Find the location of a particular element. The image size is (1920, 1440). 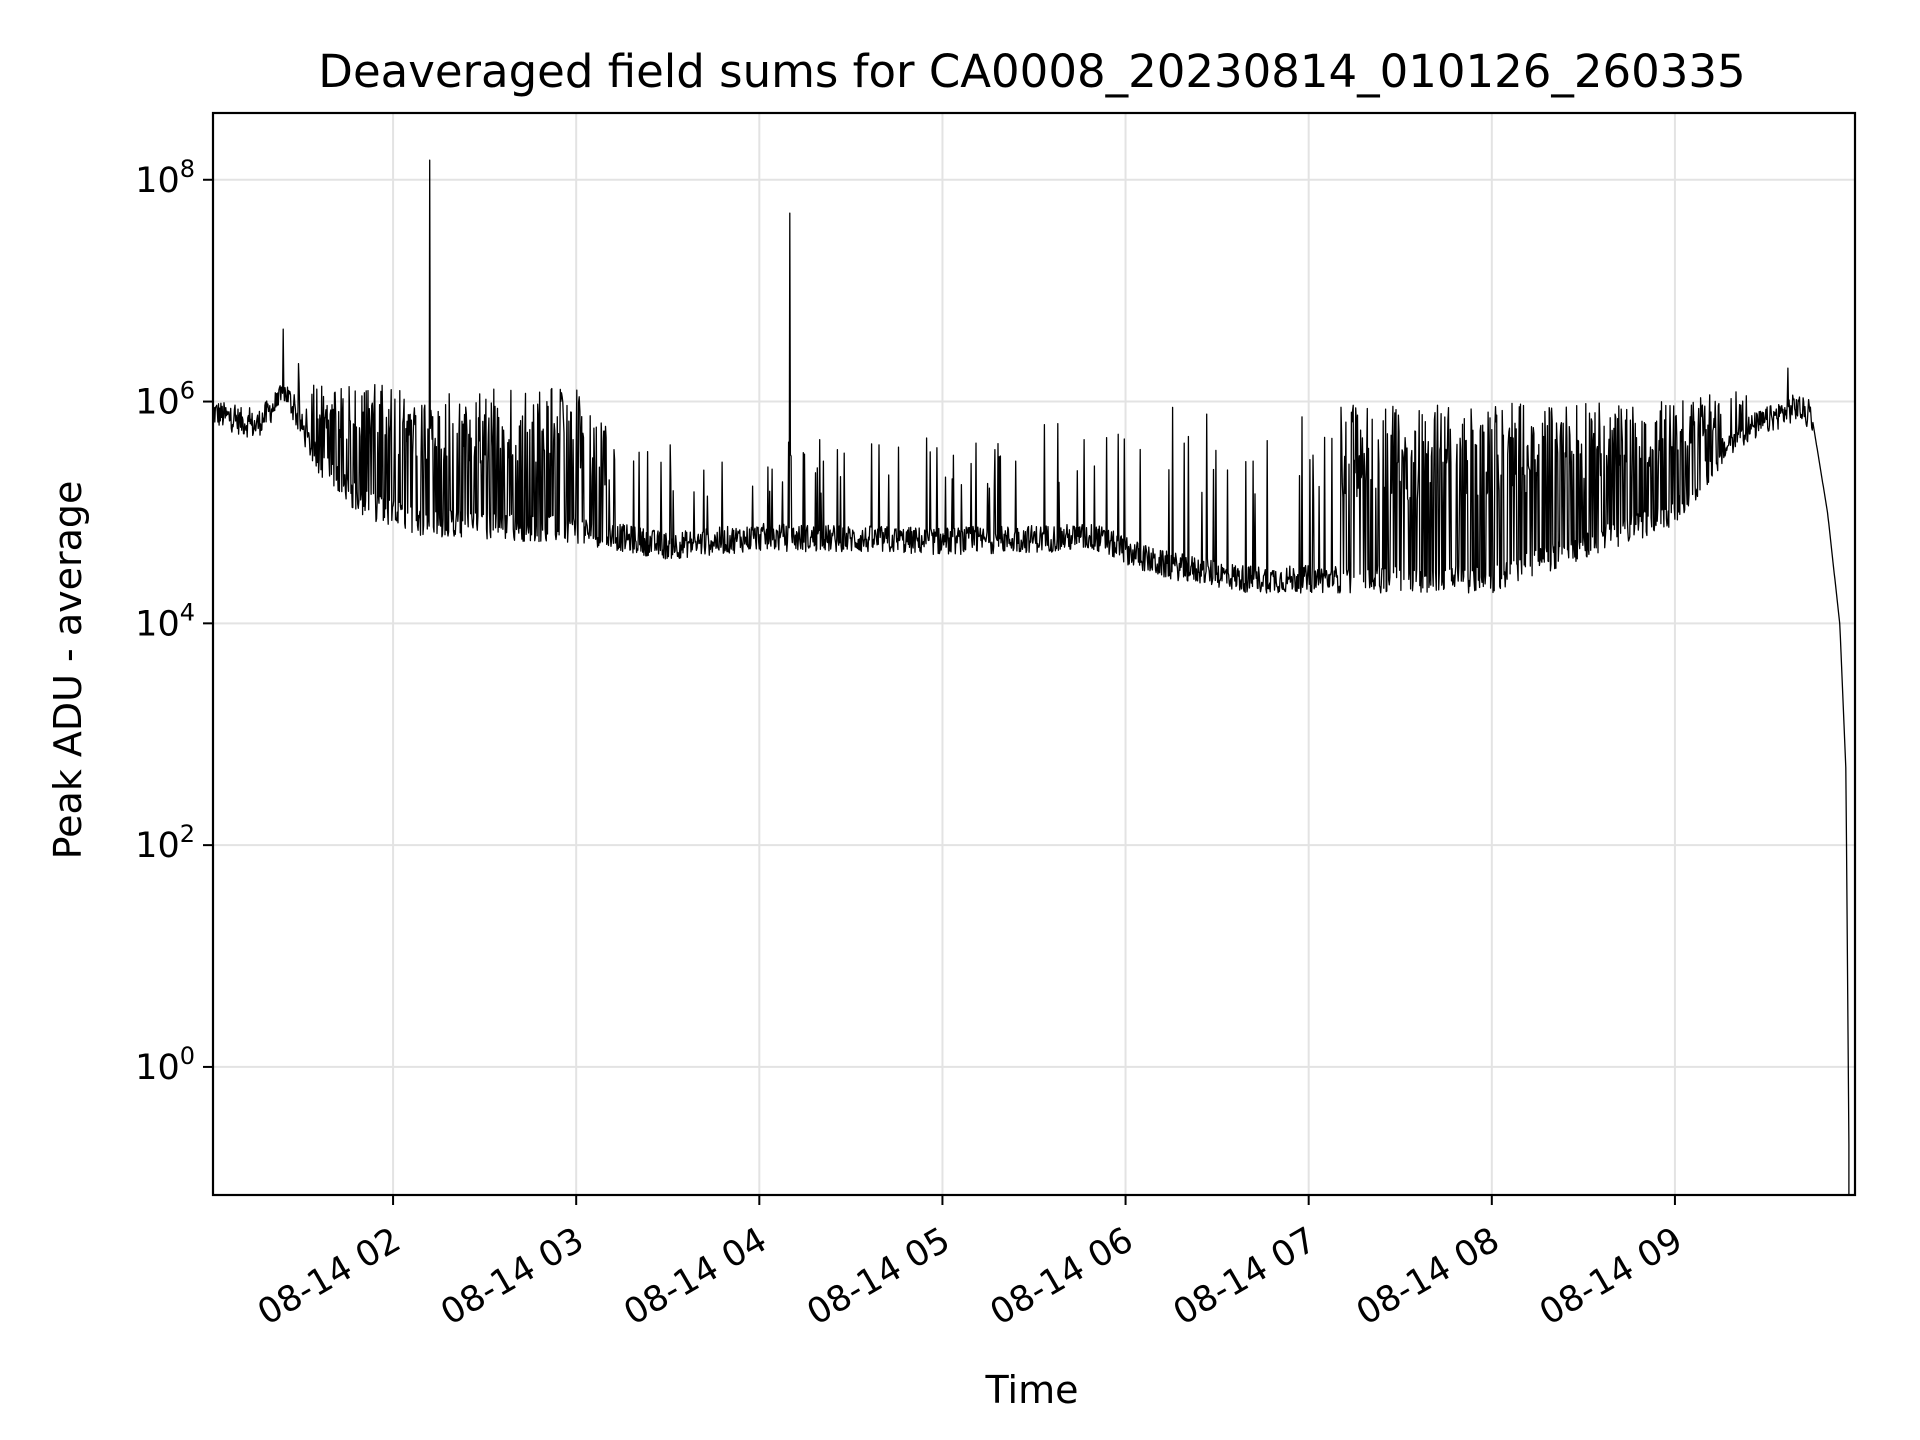

y-axis-label: Peak ADU - average is located at coordinates (68, 670).